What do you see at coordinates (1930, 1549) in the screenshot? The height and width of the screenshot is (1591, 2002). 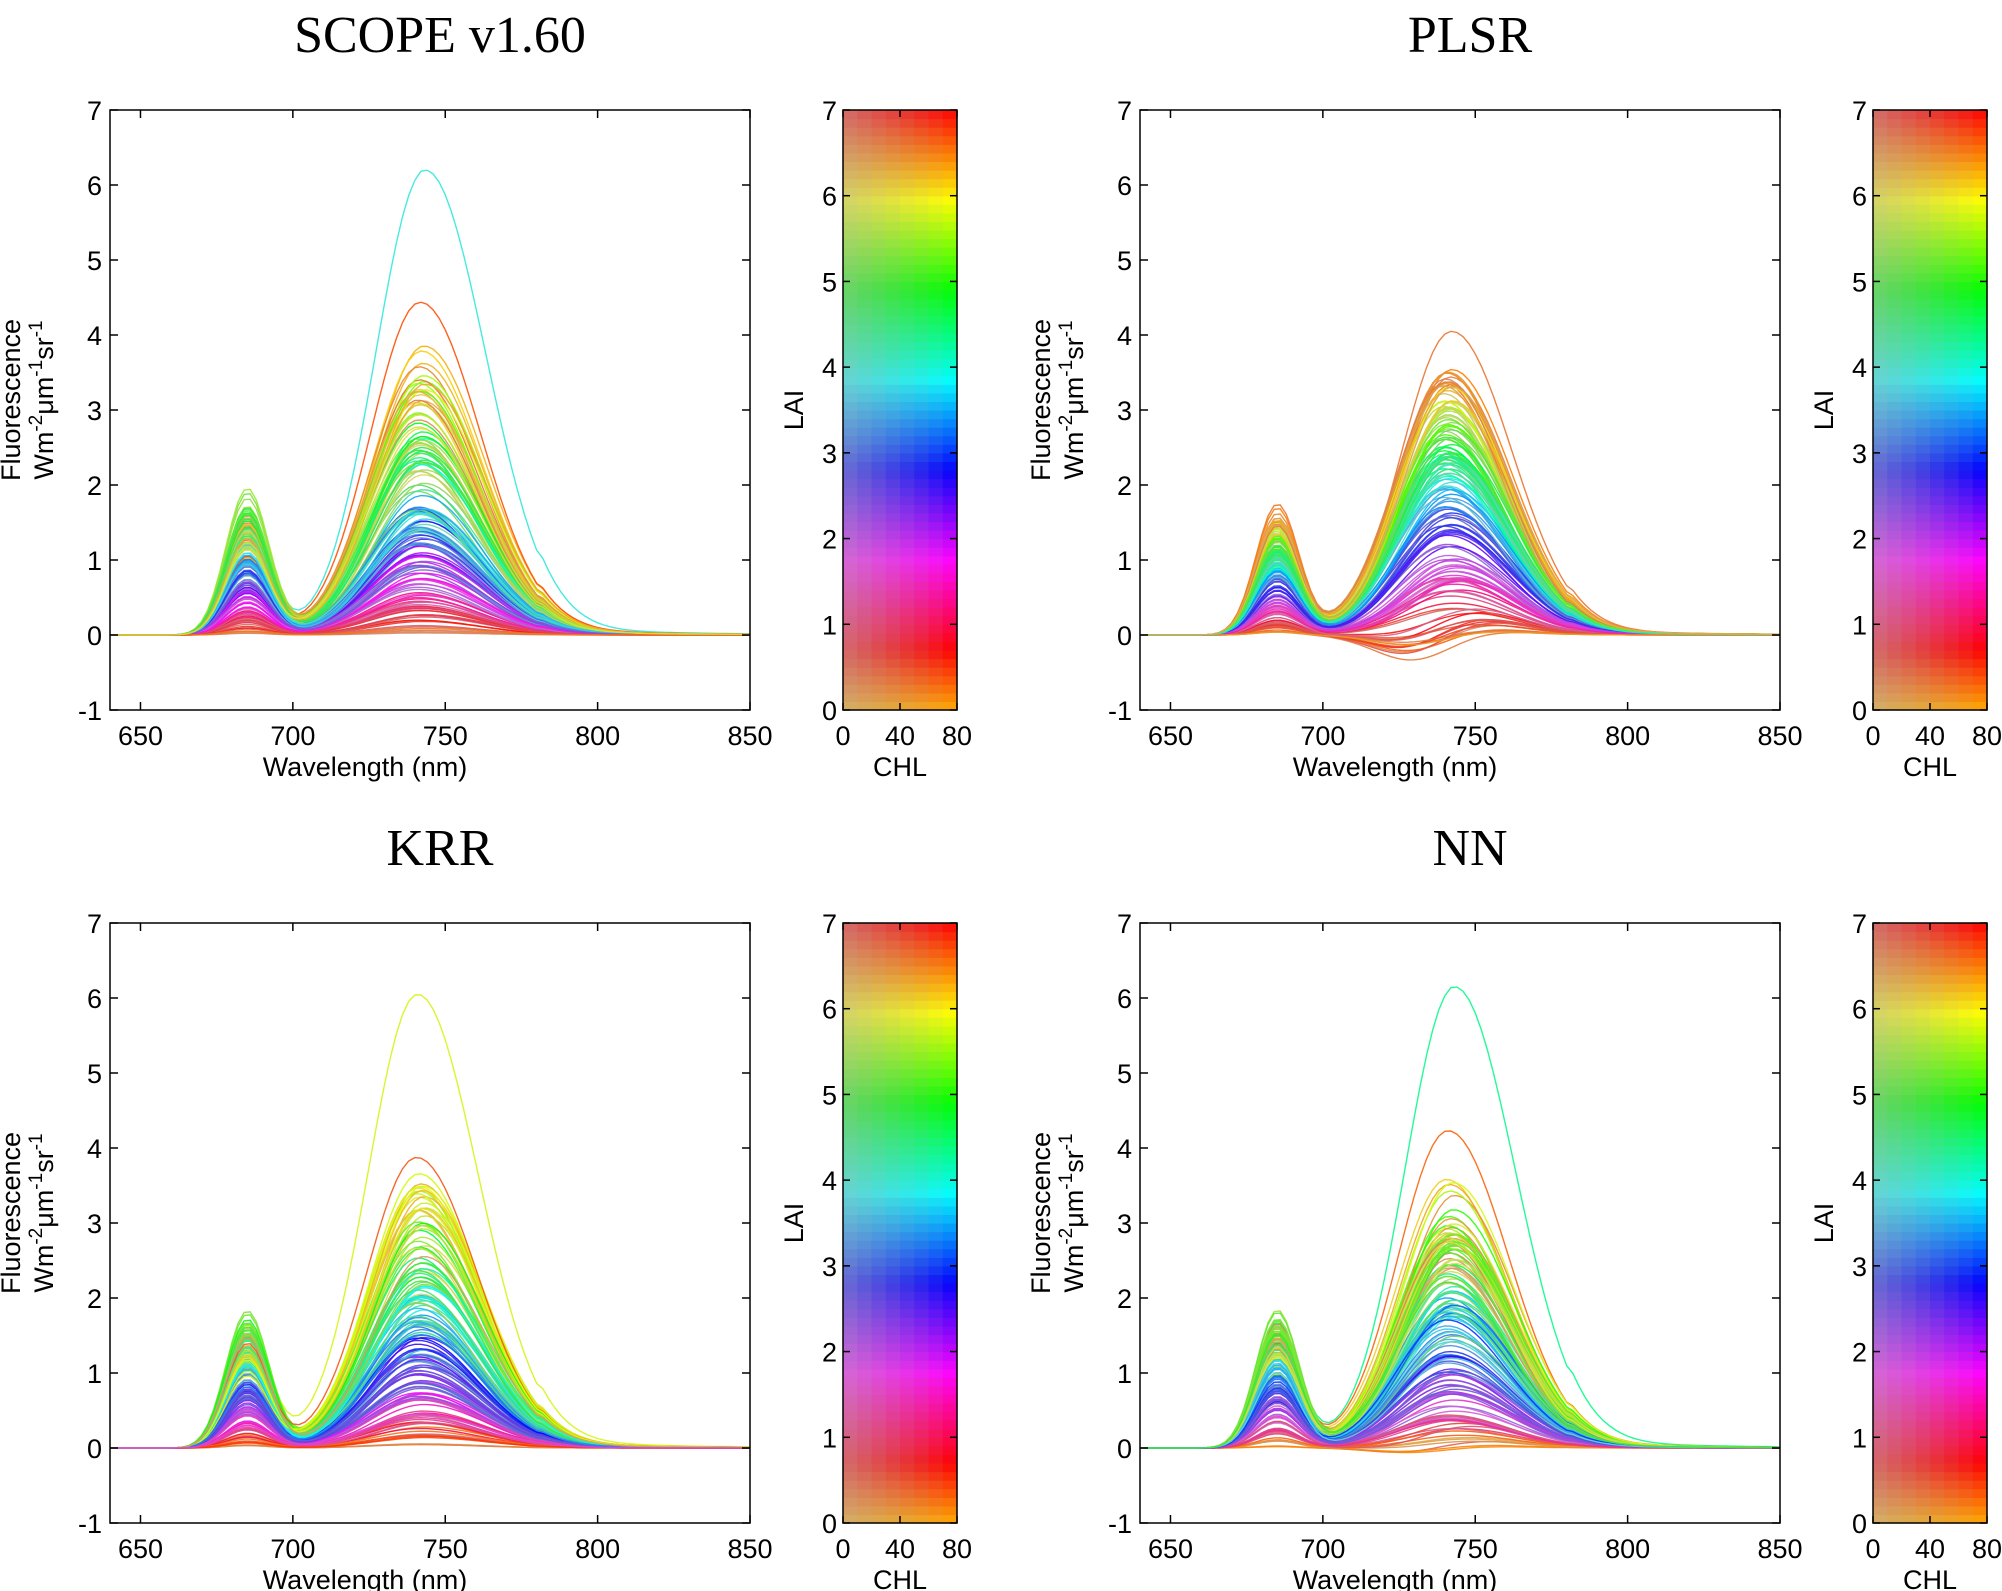 I see `colorbar-x-tick-label: 40` at bounding box center [1930, 1549].